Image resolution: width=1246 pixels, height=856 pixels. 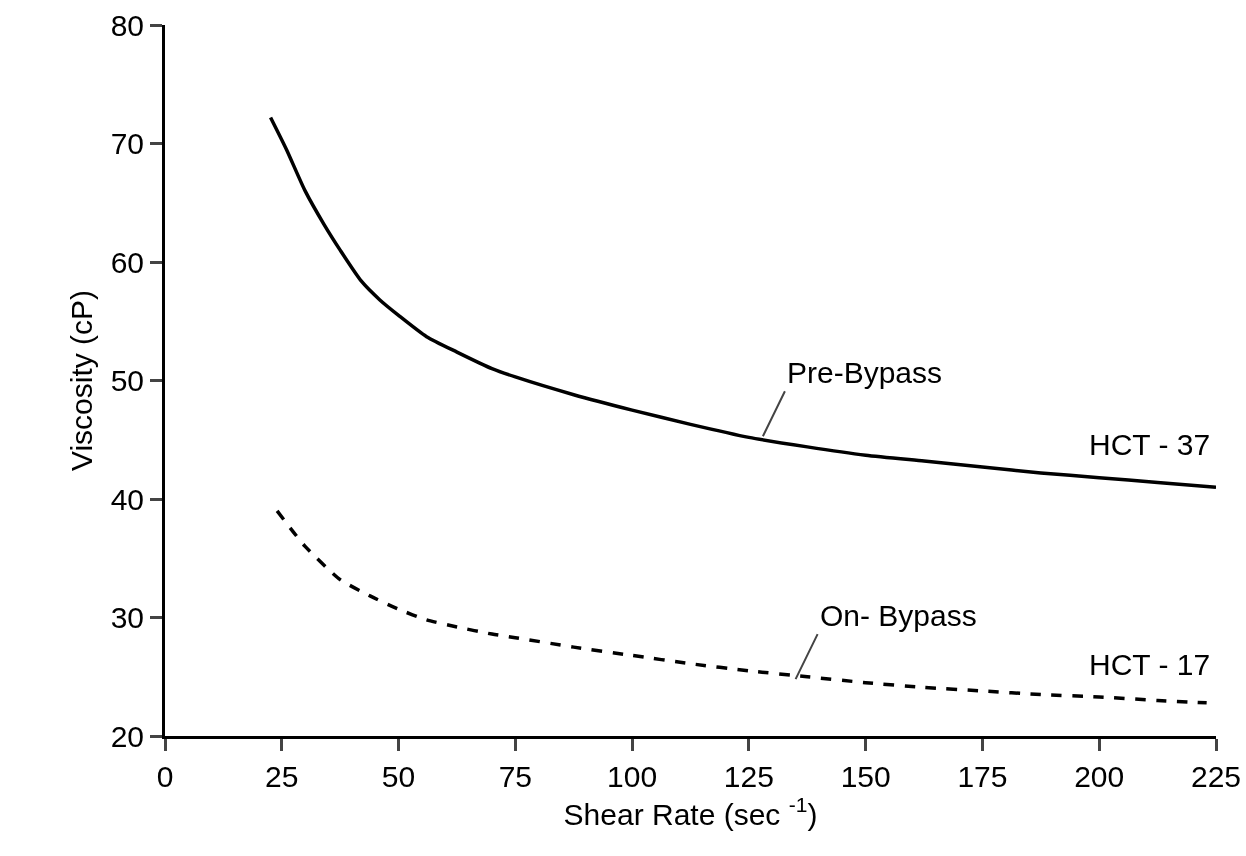 What do you see at coordinates (865, 776) in the screenshot?
I see `x-tick-label: 150` at bounding box center [865, 776].